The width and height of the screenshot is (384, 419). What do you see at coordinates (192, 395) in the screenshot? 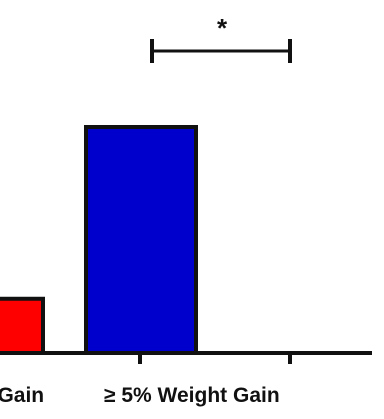
I see `tick-label-5pct-weight-gain: ≥ 5% Weight Gain` at bounding box center [192, 395].